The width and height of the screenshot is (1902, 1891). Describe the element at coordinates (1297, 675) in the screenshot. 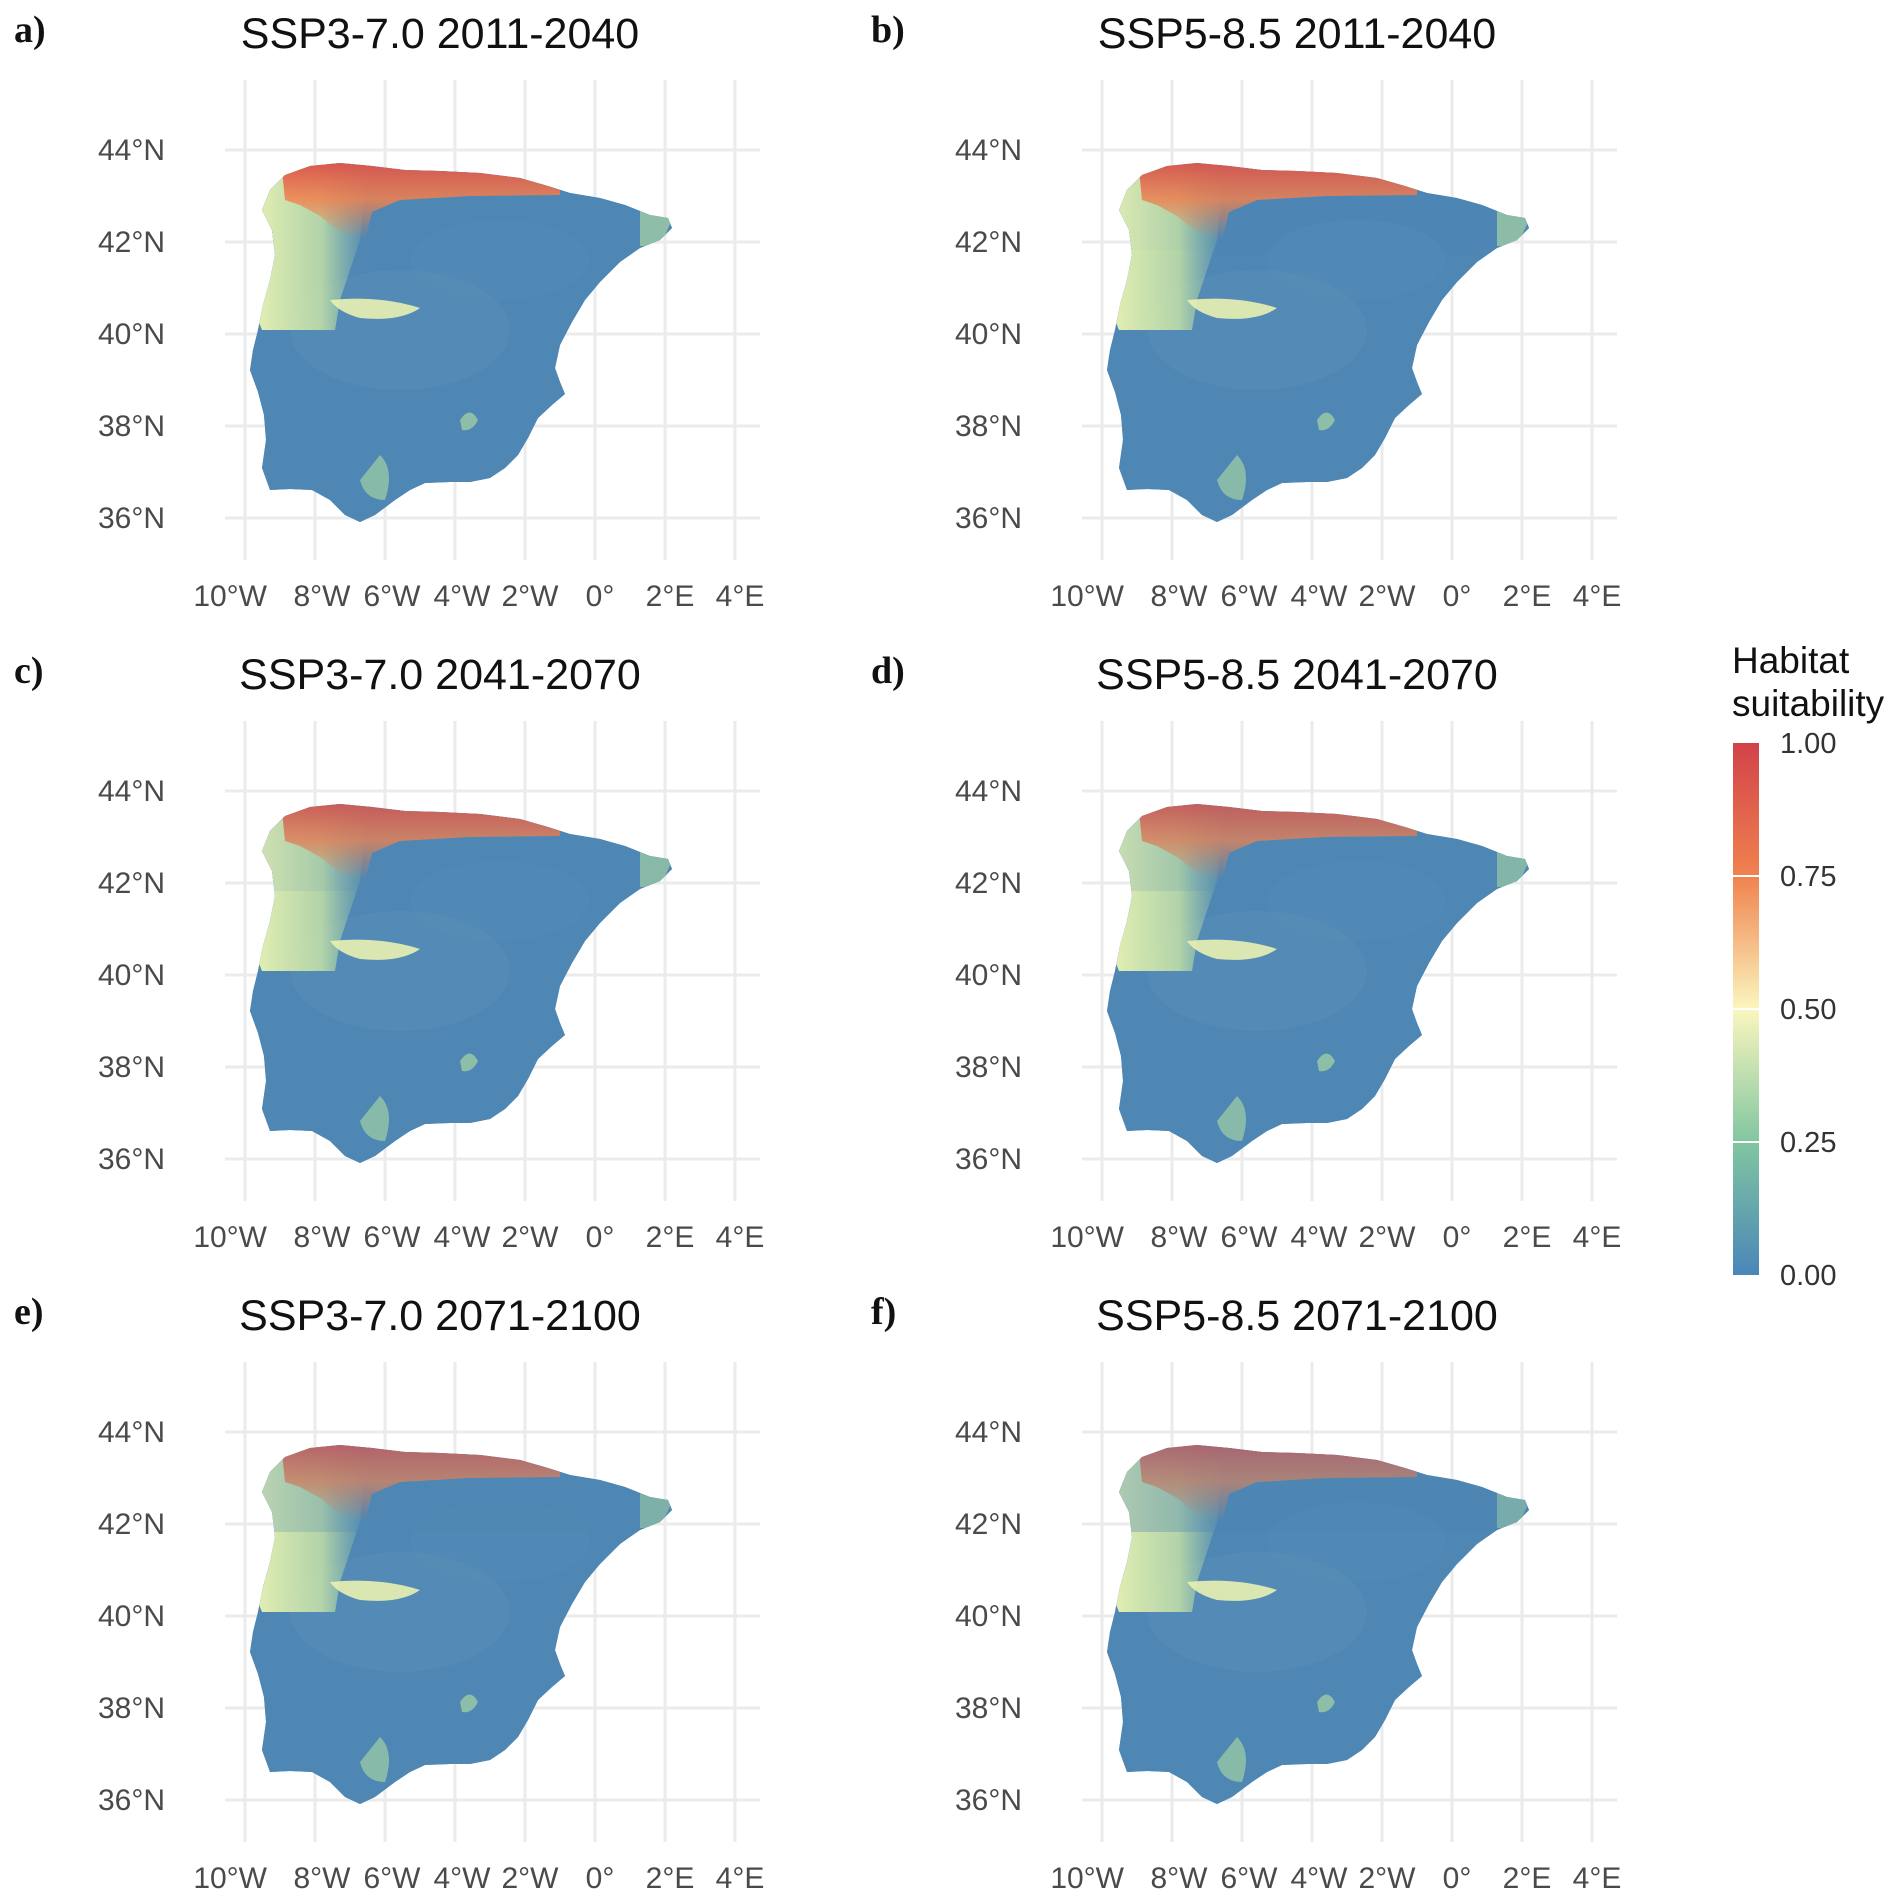

I see `panel-title: SSP5-8.5 2041-2070` at that location.